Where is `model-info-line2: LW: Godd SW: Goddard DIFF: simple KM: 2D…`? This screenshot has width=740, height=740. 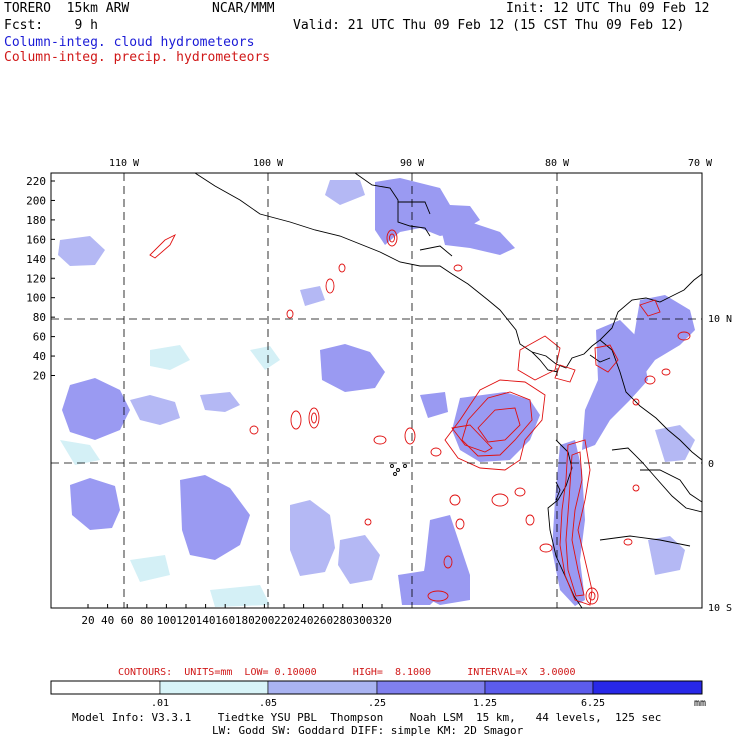
model-info-line2: LW: Godd SW: Goddard DIFF: simple KM: 2D… is located at coordinates (368, 730).